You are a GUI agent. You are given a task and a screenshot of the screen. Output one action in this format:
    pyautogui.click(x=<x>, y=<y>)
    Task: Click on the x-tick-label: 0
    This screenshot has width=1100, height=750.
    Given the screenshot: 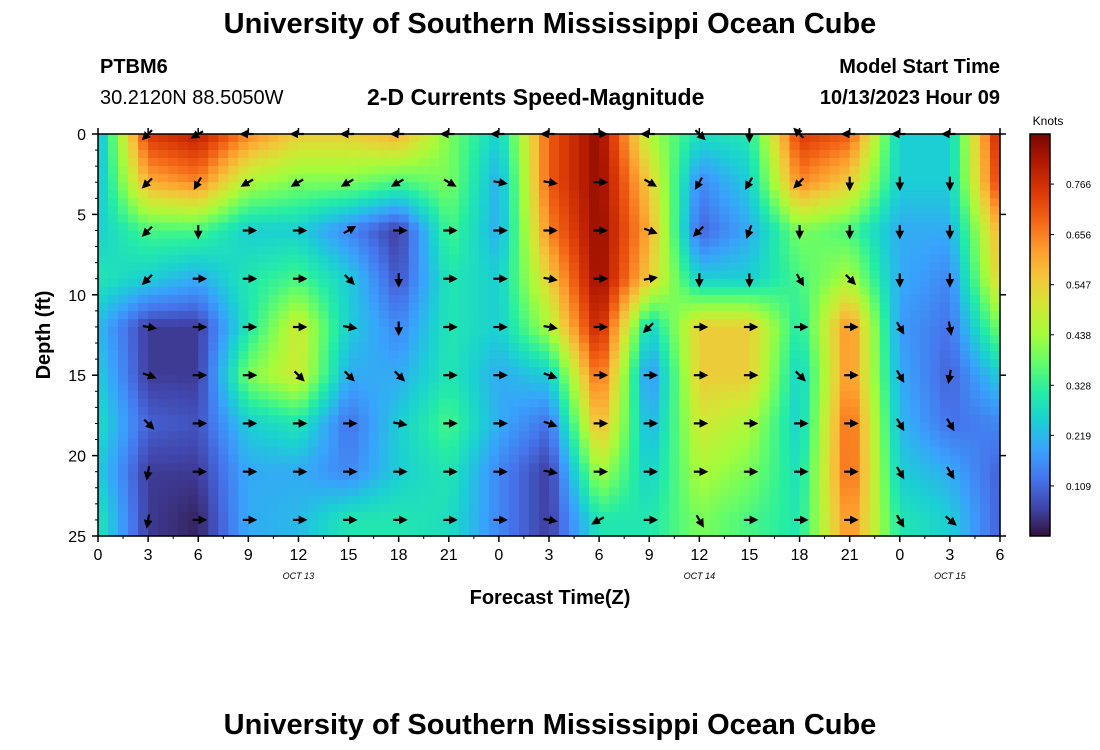 What is the action you would take?
    pyautogui.click(x=498, y=555)
    